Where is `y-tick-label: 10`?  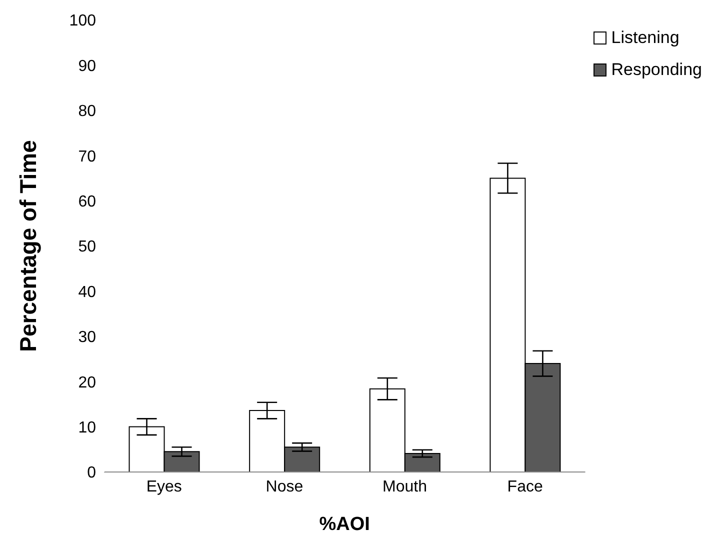 y-tick-label: 10 is located at coordinates (87, 427).